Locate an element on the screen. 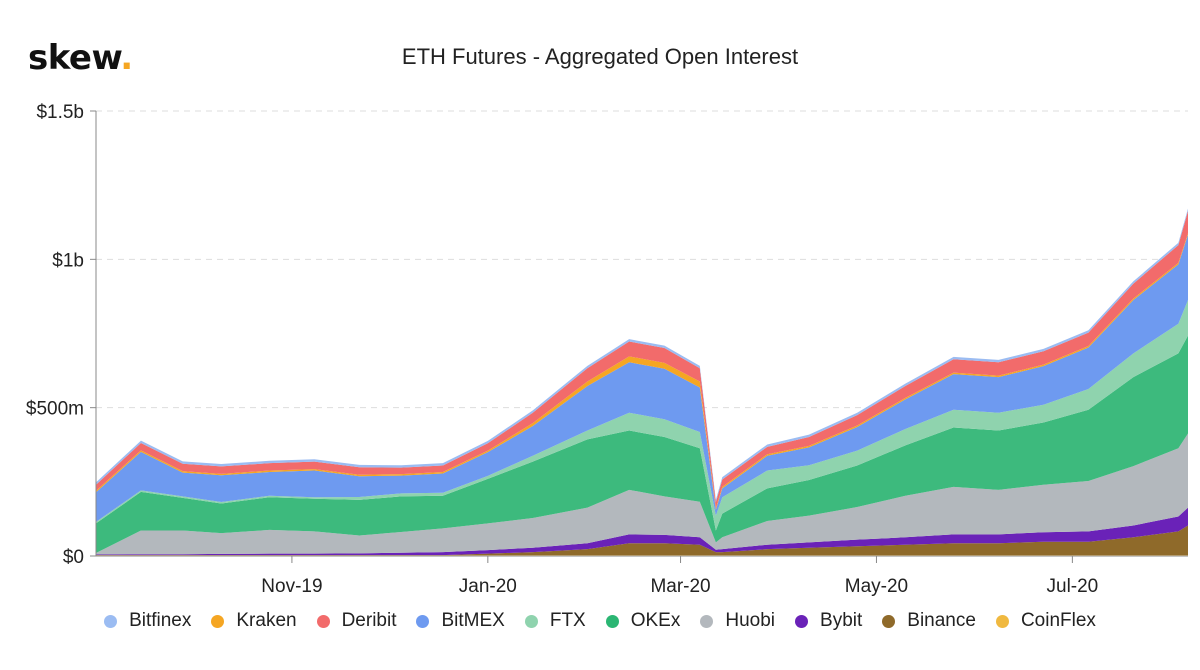 The image size is (1200, 670). legend-item-huobi: Huobi is located at coordinates (737, 621).